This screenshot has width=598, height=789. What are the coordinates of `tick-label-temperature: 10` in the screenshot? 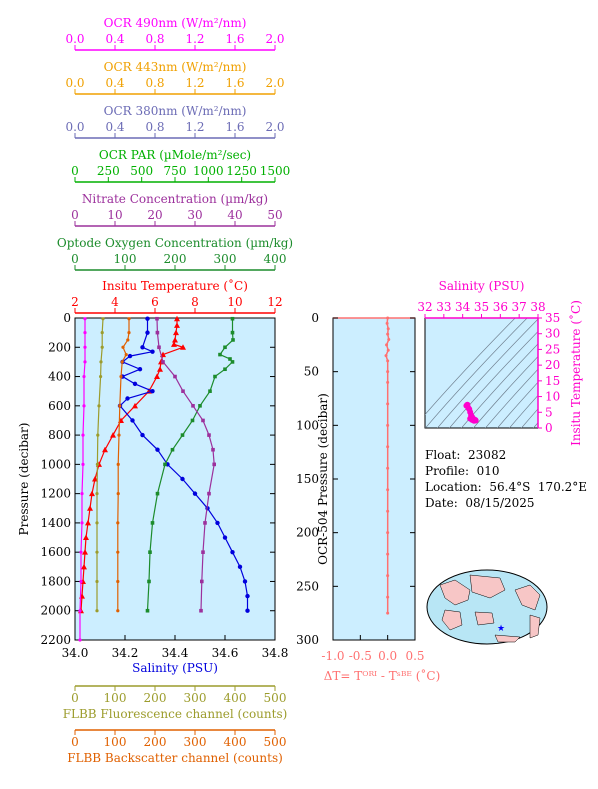 It's located at (234, 302).